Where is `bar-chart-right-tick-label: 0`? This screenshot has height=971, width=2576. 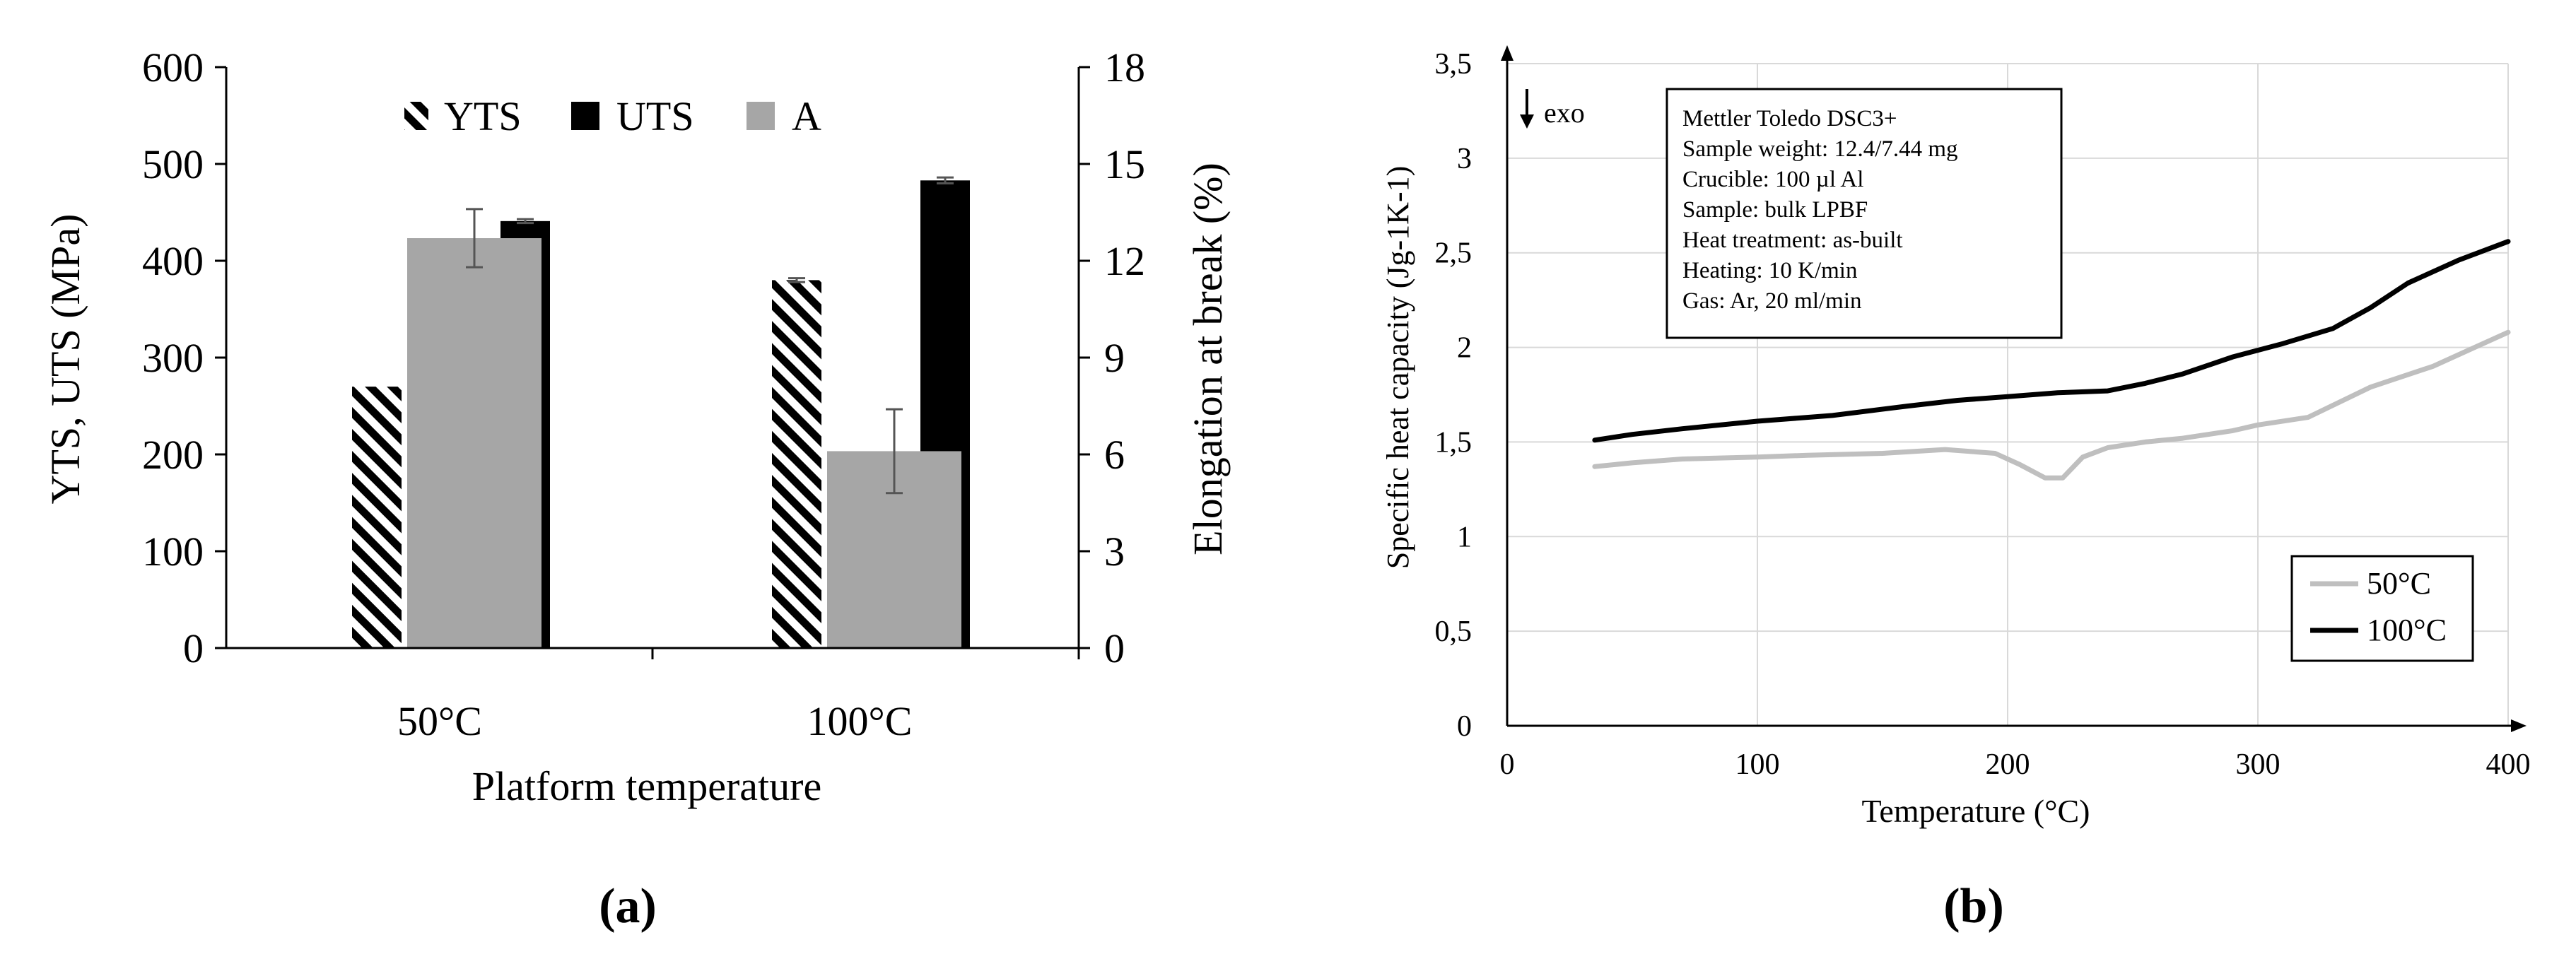
bar-chart-right-tick-label: 0 is located at coordinates (1115, 648).